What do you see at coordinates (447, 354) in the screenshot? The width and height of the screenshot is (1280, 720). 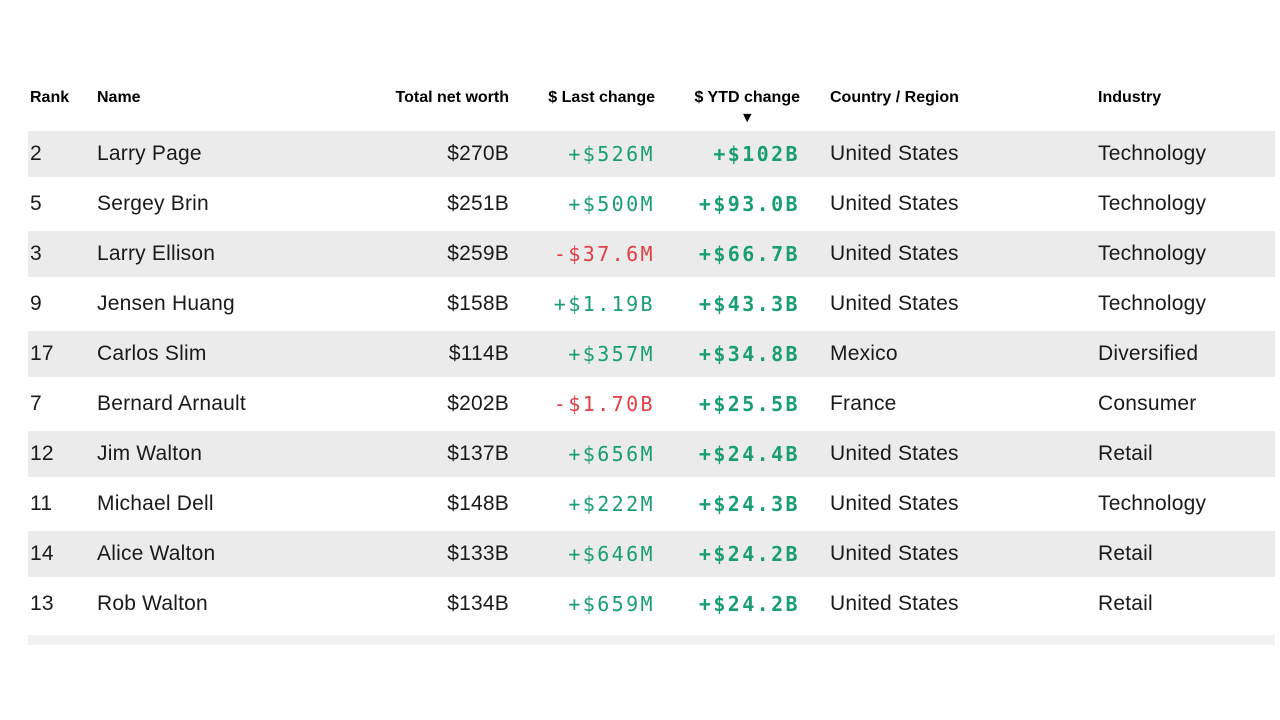 I see `total-net-worth-cell: $114B` at bounding box center [447, 354].